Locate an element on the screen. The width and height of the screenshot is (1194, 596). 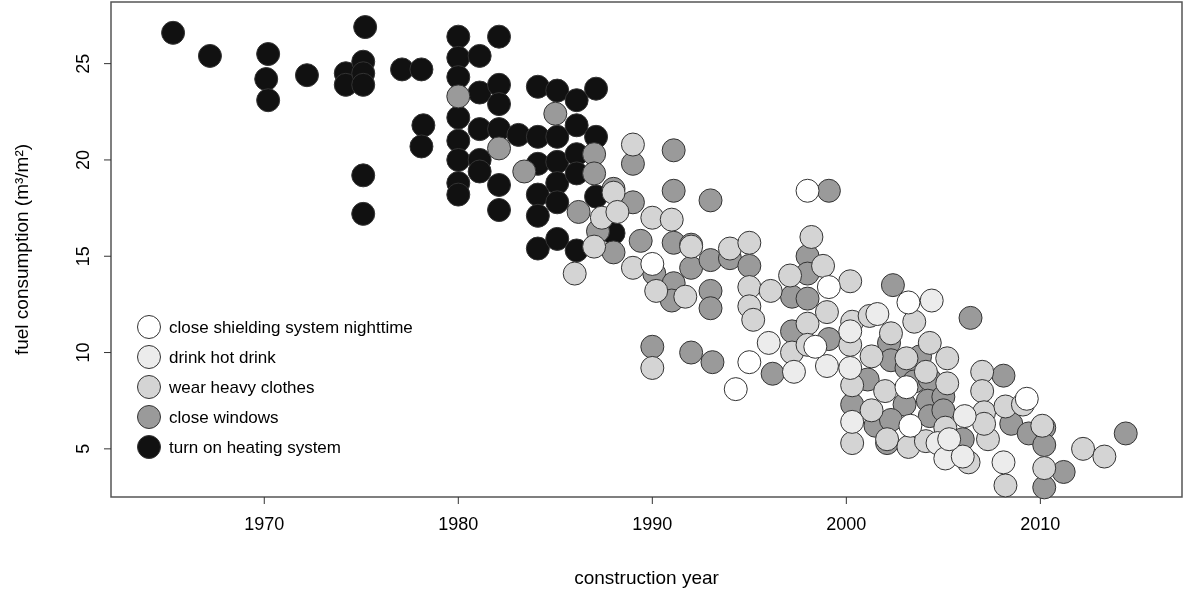
x-tick-label: 2000 is located at coordinates (846, 524).